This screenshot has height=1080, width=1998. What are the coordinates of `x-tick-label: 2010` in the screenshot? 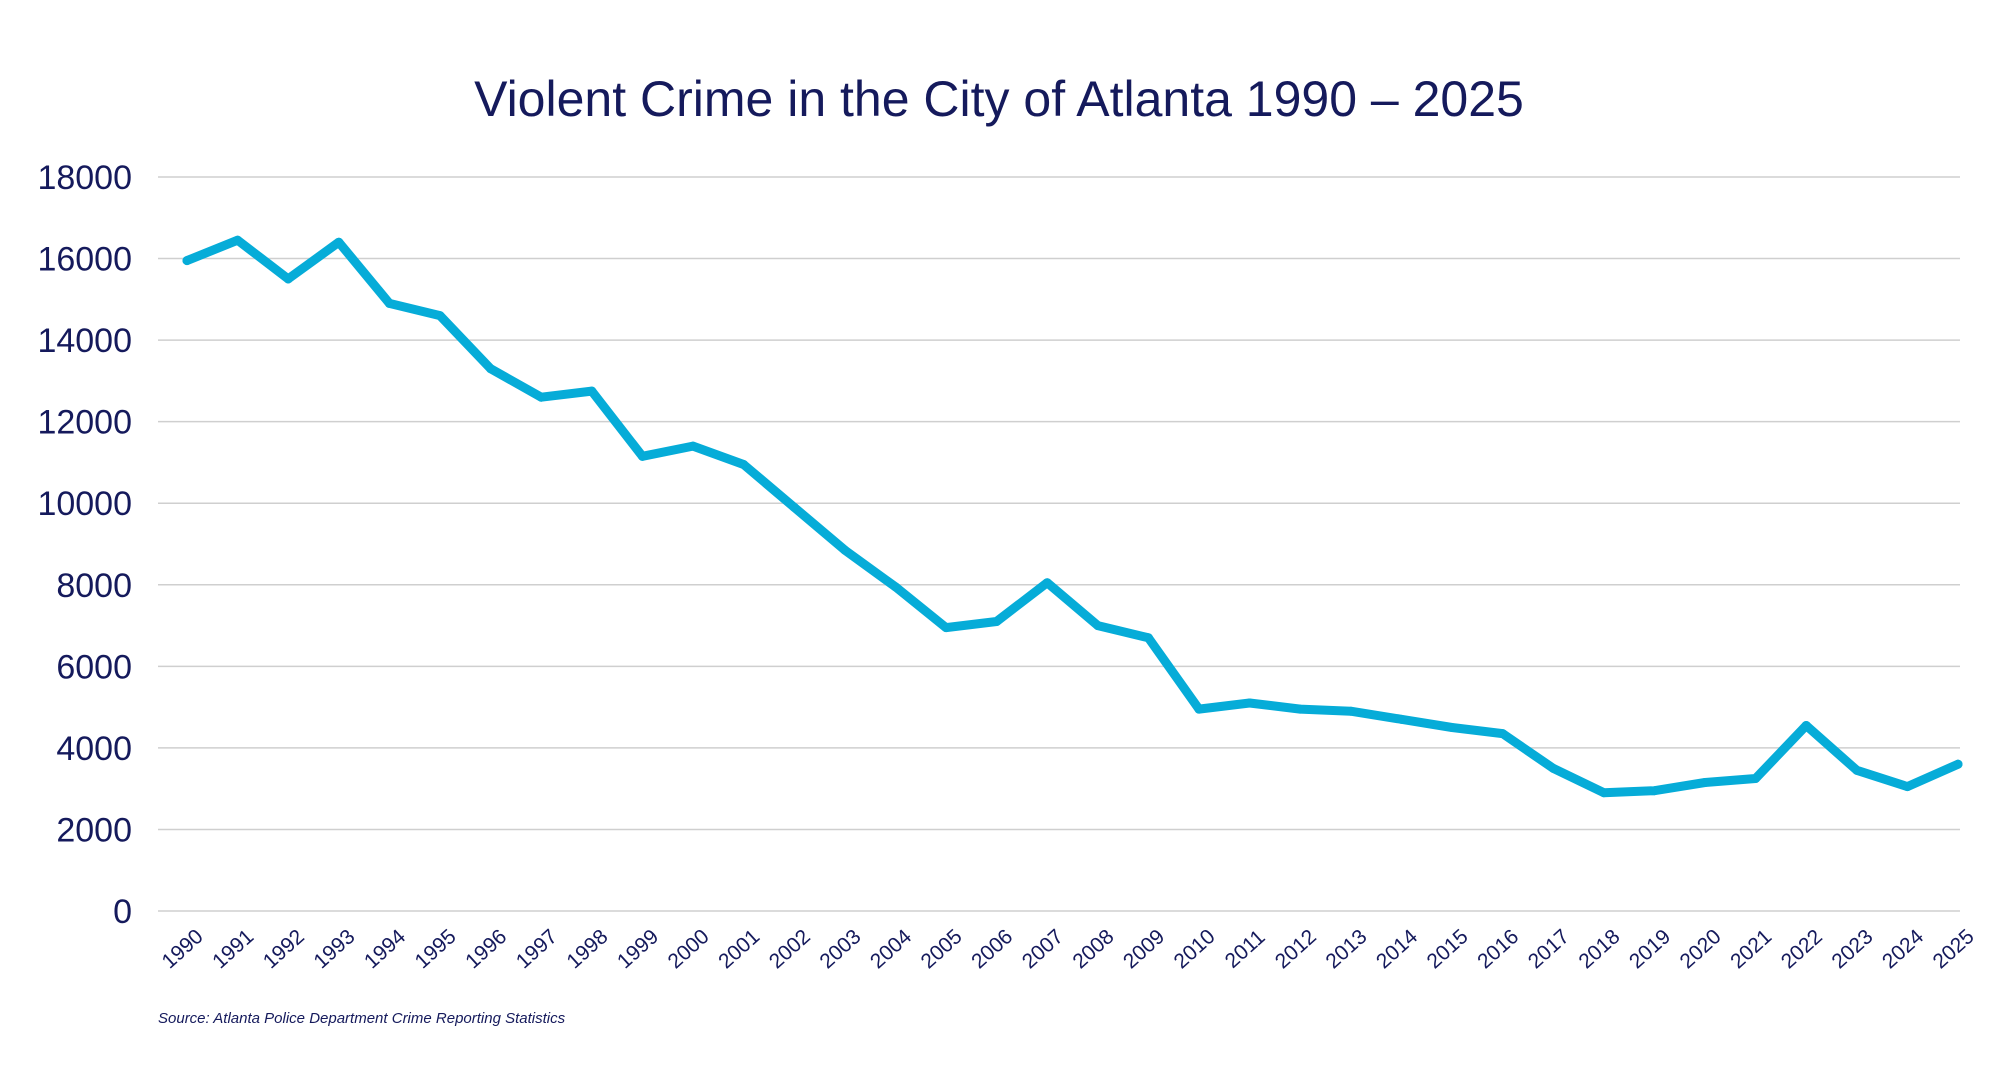 It's located at (1195, 949).